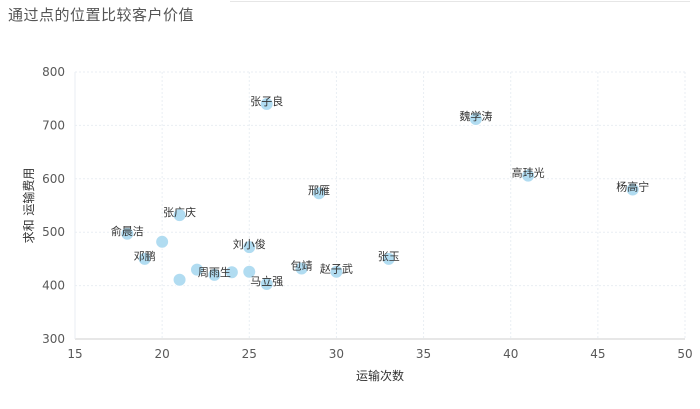 The image size is (700, 409). What do you see at coordinates (336, 354) in the screenshot?
I see `x-tick-label: 30` at bounding box center [336, 354].